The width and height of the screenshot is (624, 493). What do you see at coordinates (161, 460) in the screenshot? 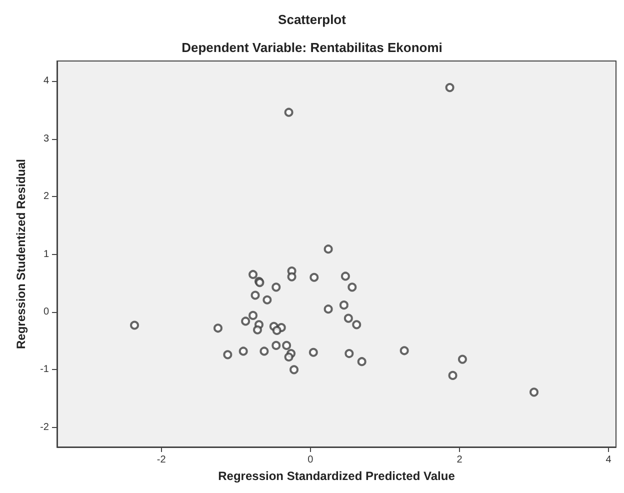
I see `x-tick-label: -2` at bounding box center [161, 460].